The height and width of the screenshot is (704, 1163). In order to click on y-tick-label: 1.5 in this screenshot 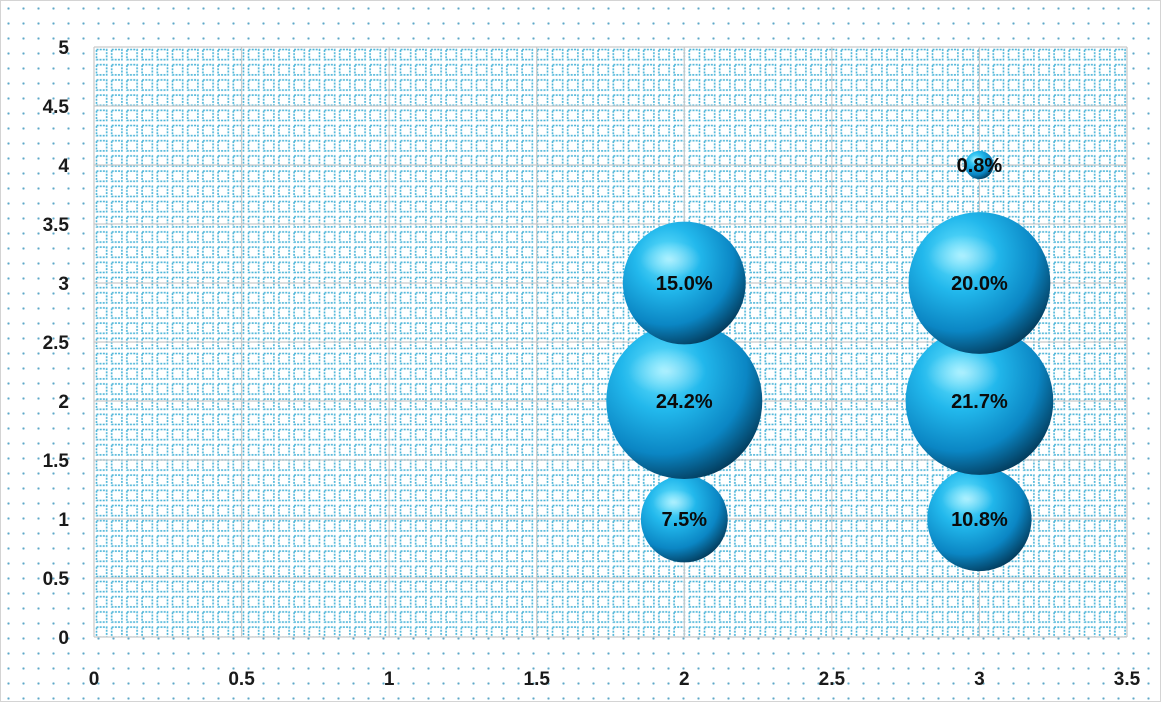, I will do `click(56, 461)`.